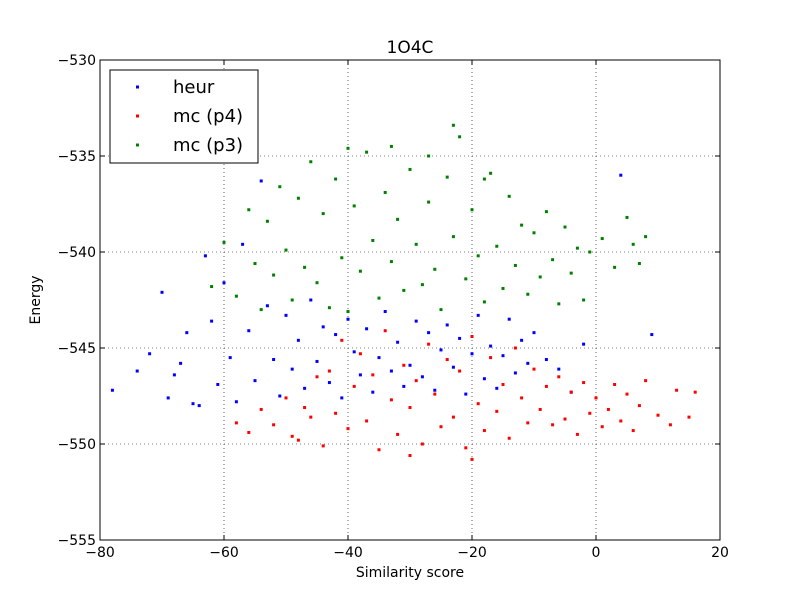 This screenshot has height=604, width=800. What do you see at coordinates (184, 116) in the screenshot?
I see `legend: heur mc (p4) mc (p3)` at bounding box center [184, 116].